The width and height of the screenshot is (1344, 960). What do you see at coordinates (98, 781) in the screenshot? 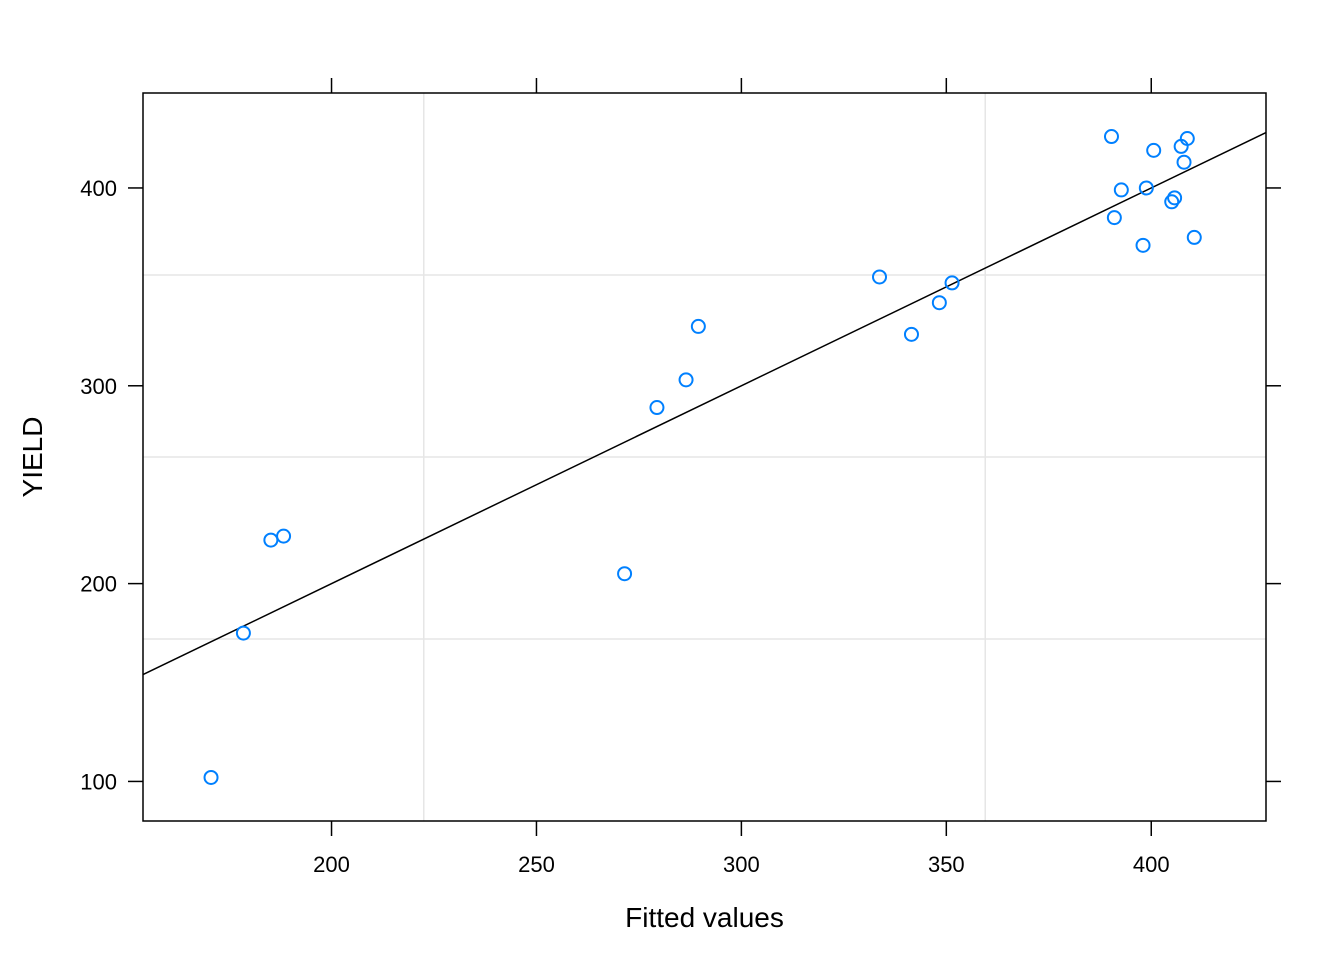
I see `y-tick-label-0: 100` at bounding box center [98, 781].